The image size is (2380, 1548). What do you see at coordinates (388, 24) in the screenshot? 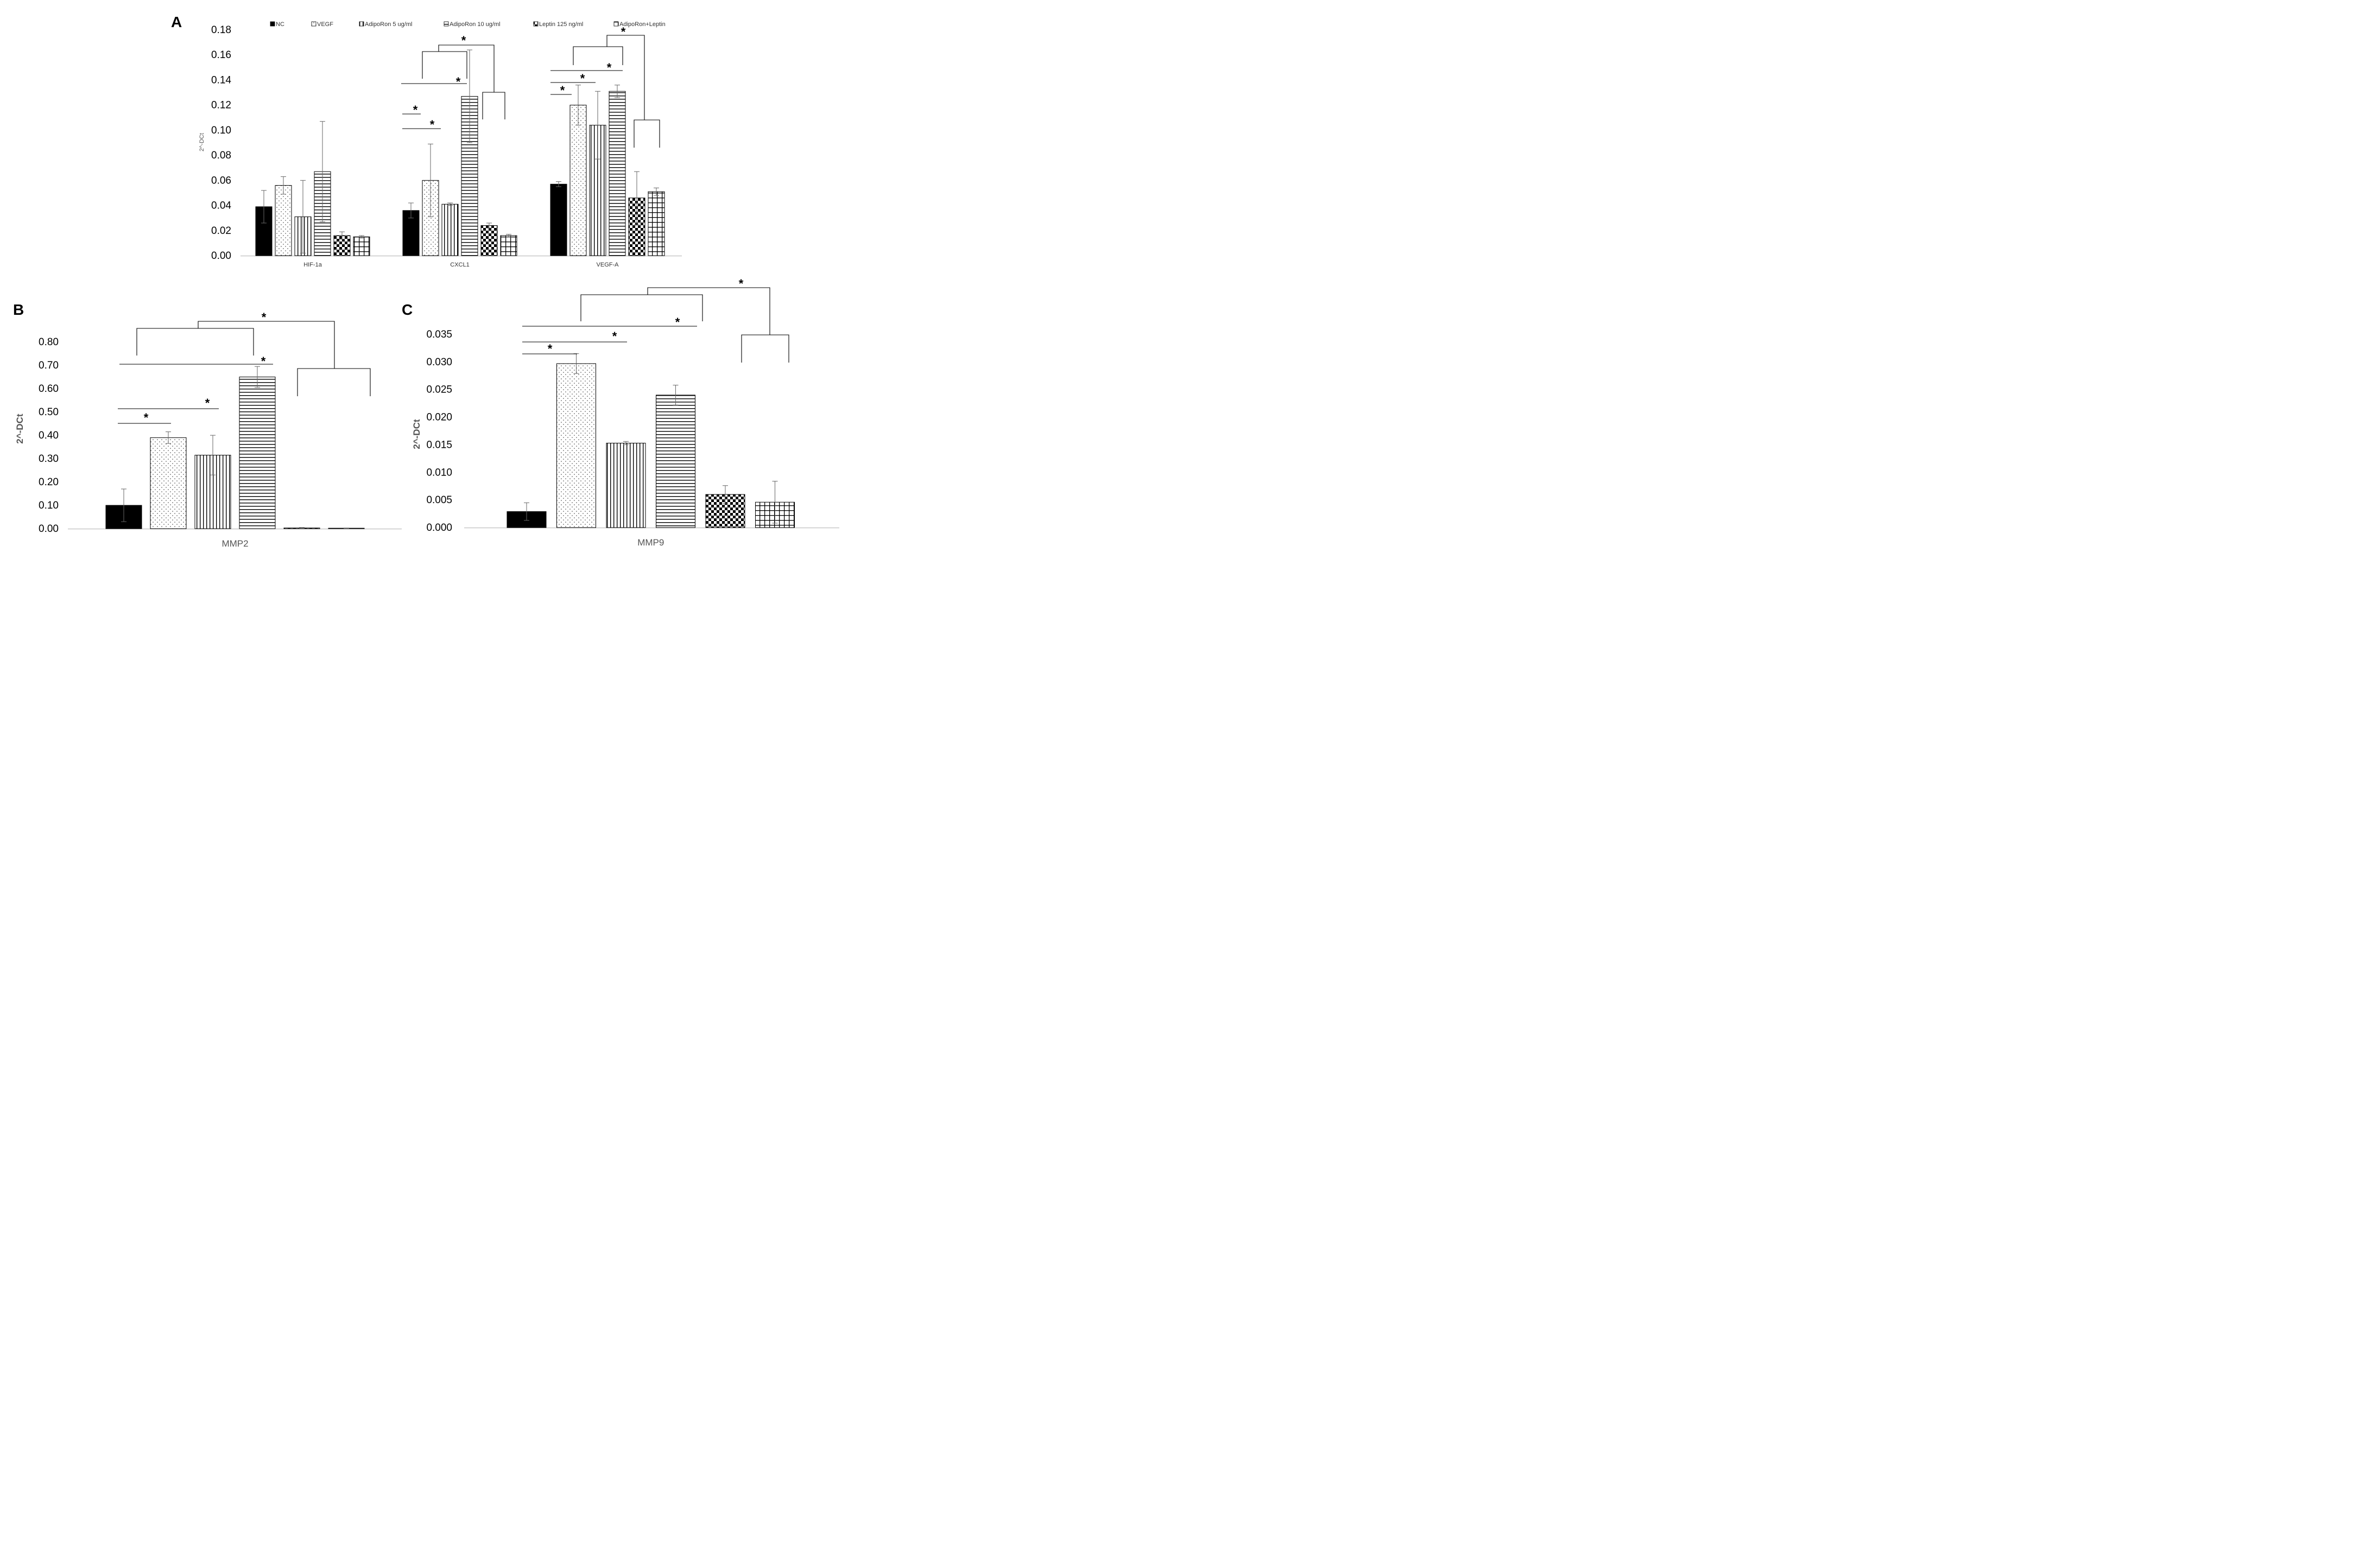
I see `legend-label: AdipoRon 5 ug/ml` at bounding box center [388, 24].